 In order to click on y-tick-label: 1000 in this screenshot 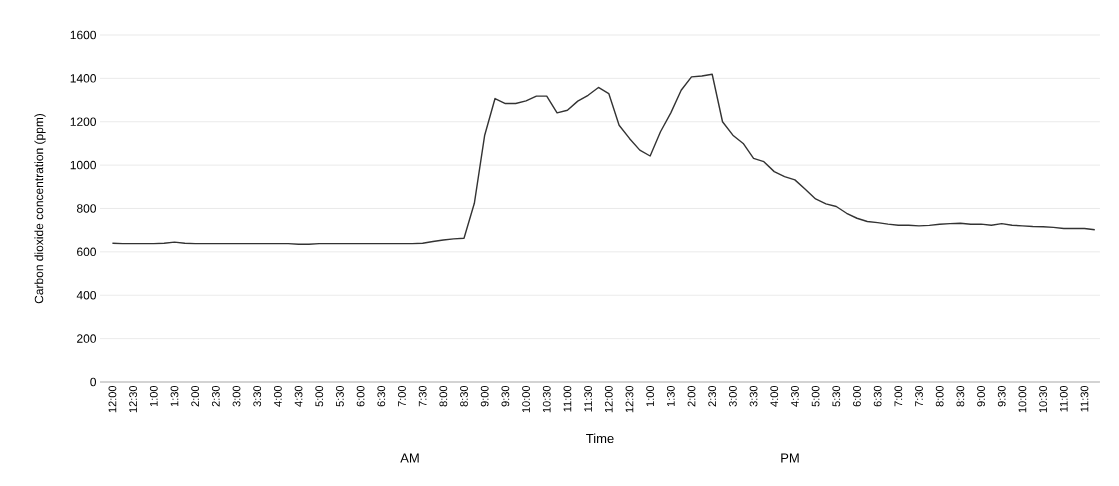, I will do `click(83, 165)`.